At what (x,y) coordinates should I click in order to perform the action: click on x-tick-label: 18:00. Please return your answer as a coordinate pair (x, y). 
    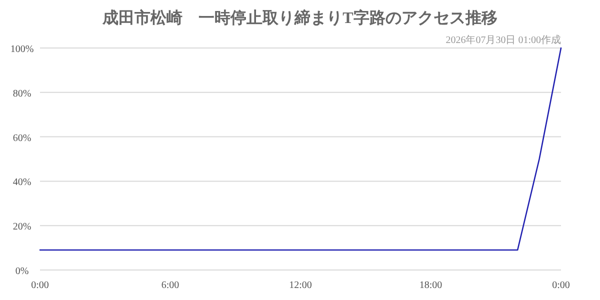
    Looking at the image, I should click on (430, 285).